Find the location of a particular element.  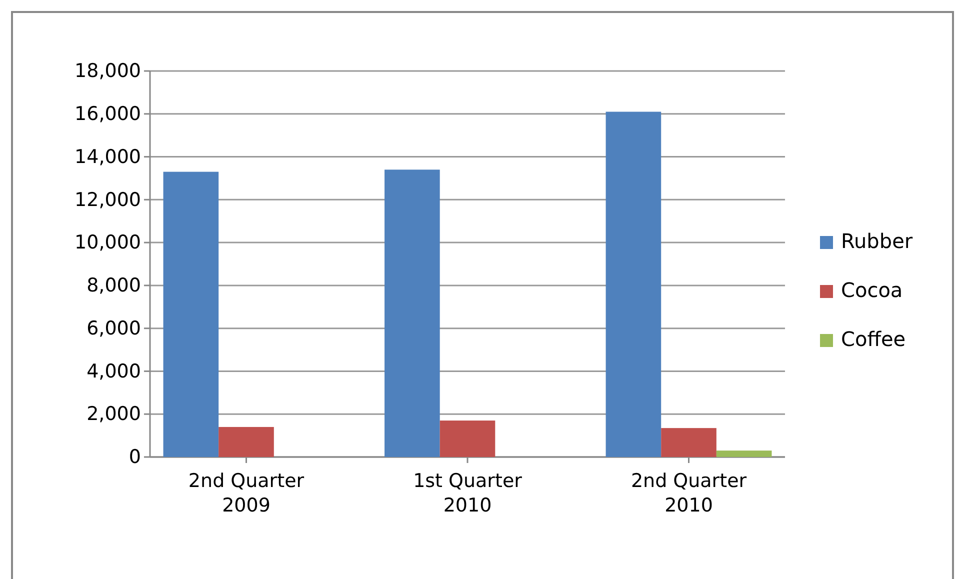

y-tick-label: 14,000 is located at coordinates (107, 157).